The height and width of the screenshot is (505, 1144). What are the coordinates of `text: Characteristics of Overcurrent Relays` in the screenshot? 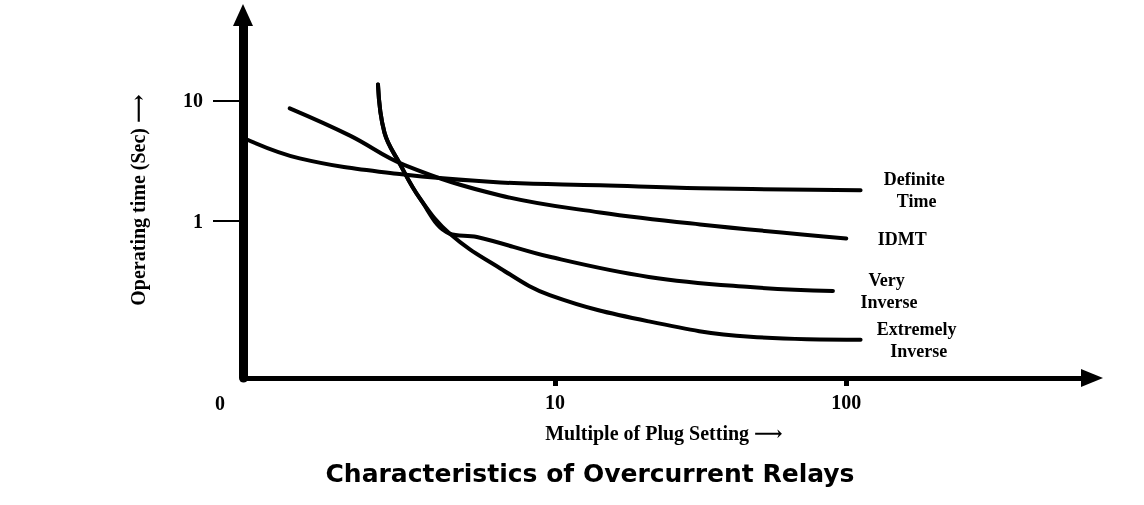 It's located at (590, 473).